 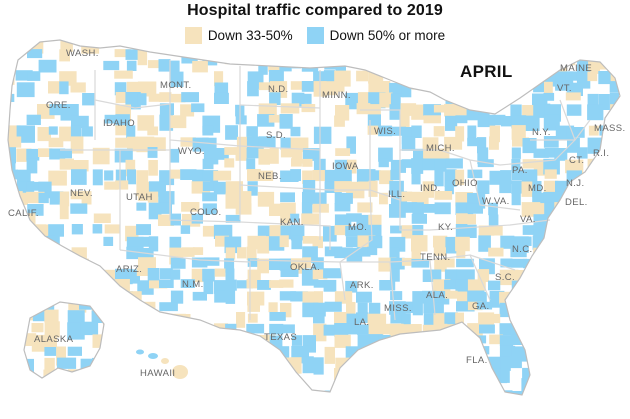 I want to click on state-label-mo: MO., so click(x=357, y=227).